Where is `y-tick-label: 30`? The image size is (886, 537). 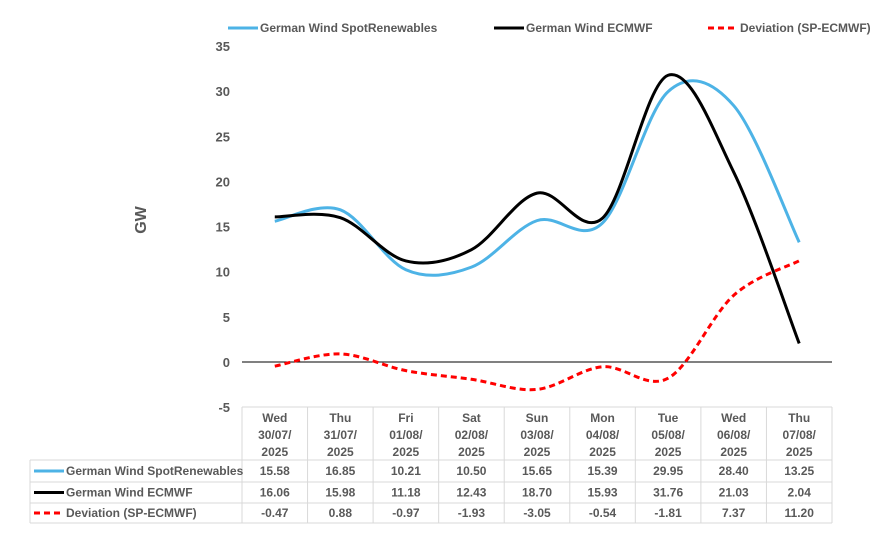
y-tick-label: 30 is located at coordinates (223, 91).